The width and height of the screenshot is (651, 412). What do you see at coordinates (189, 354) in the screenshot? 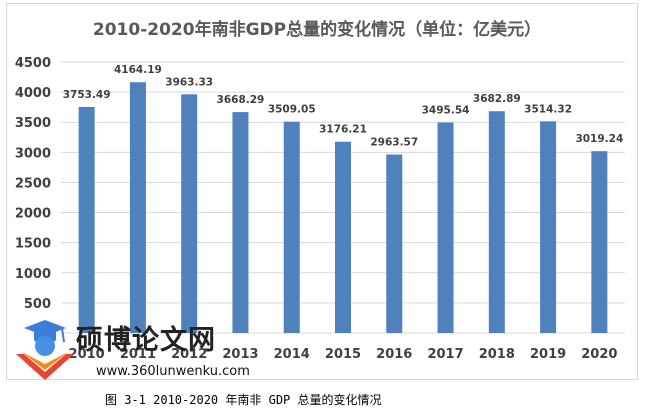
I see `x-tick-label: 2012` at bounding box center [189, 354].